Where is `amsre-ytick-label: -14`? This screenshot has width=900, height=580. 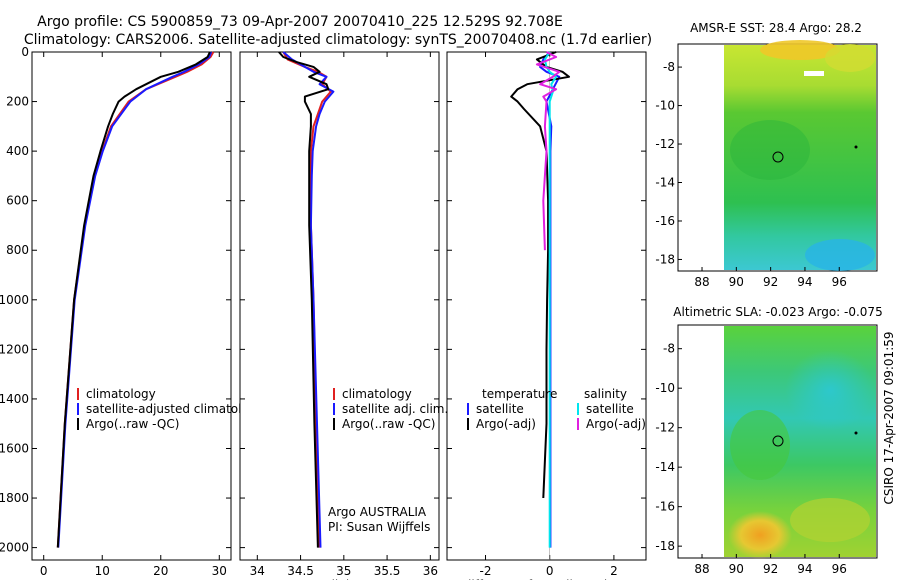
amsre-ytick-label: -14 is located at coordinates (665, 183).